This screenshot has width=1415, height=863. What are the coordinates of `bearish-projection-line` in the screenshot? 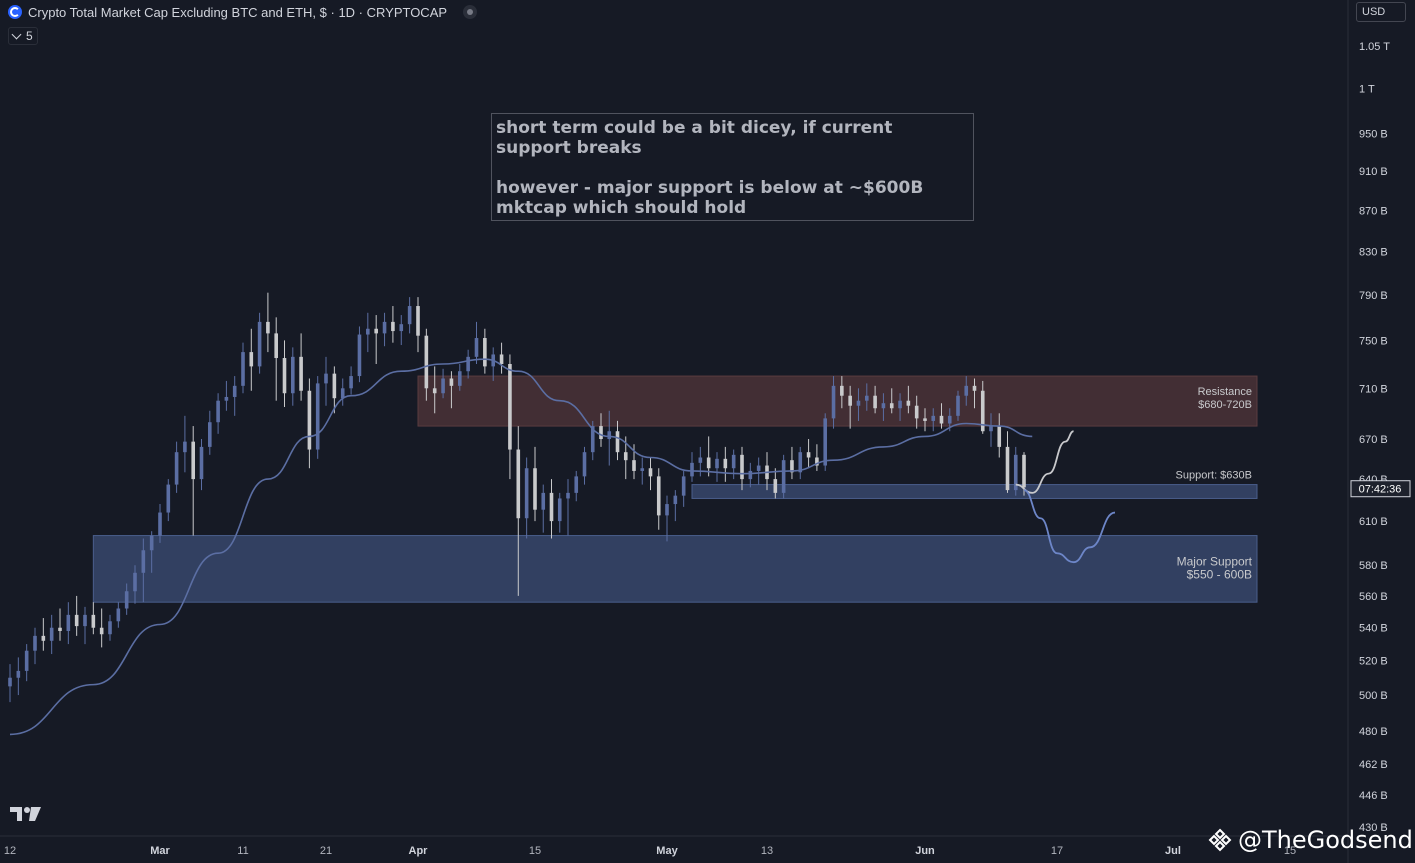 It's located at (1069, 526).